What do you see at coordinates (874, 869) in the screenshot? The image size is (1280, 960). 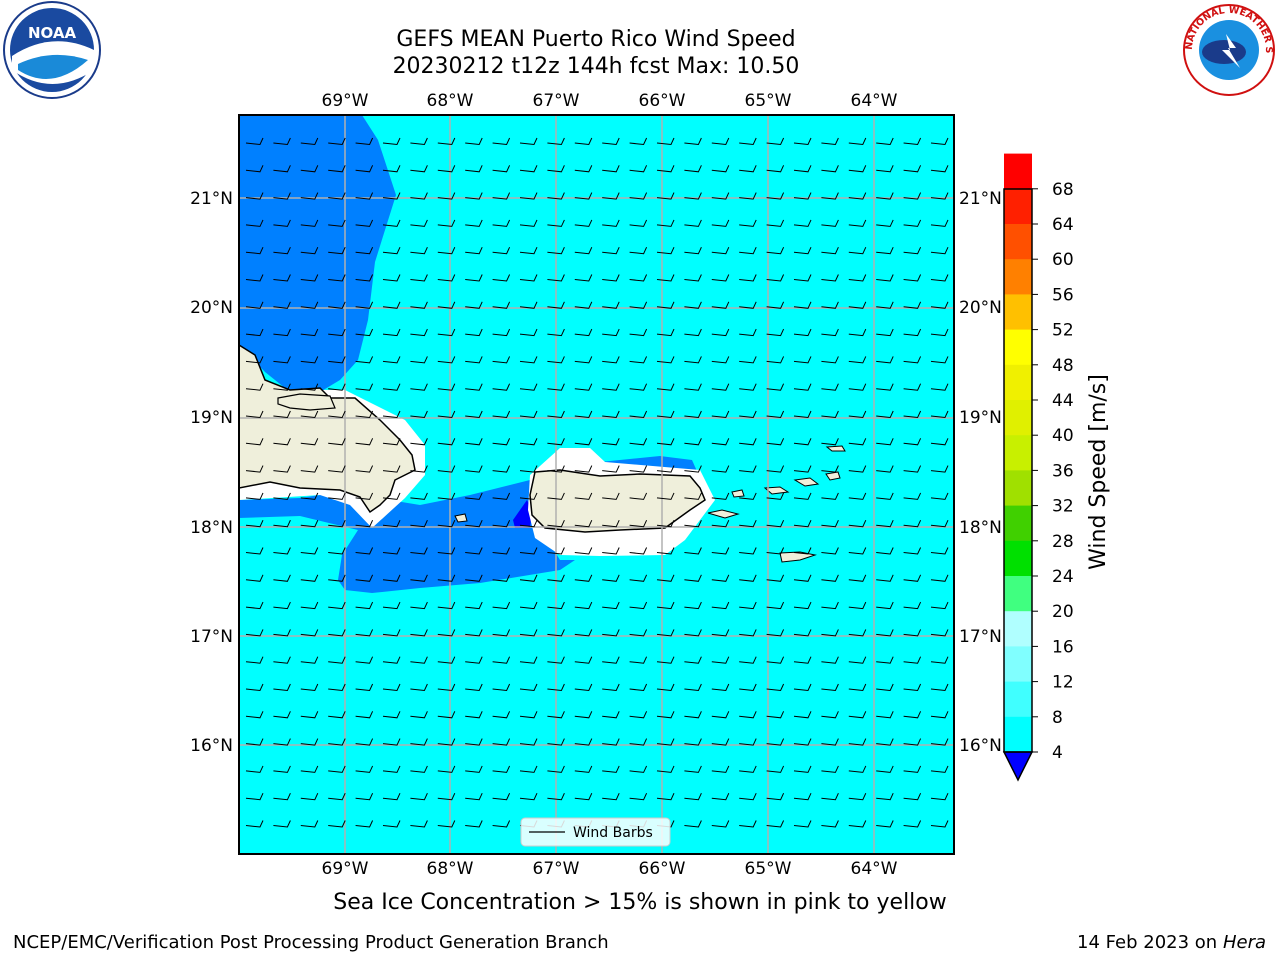 I see `lon-label-bottom: 64°W` at bounding box center [874, 869].